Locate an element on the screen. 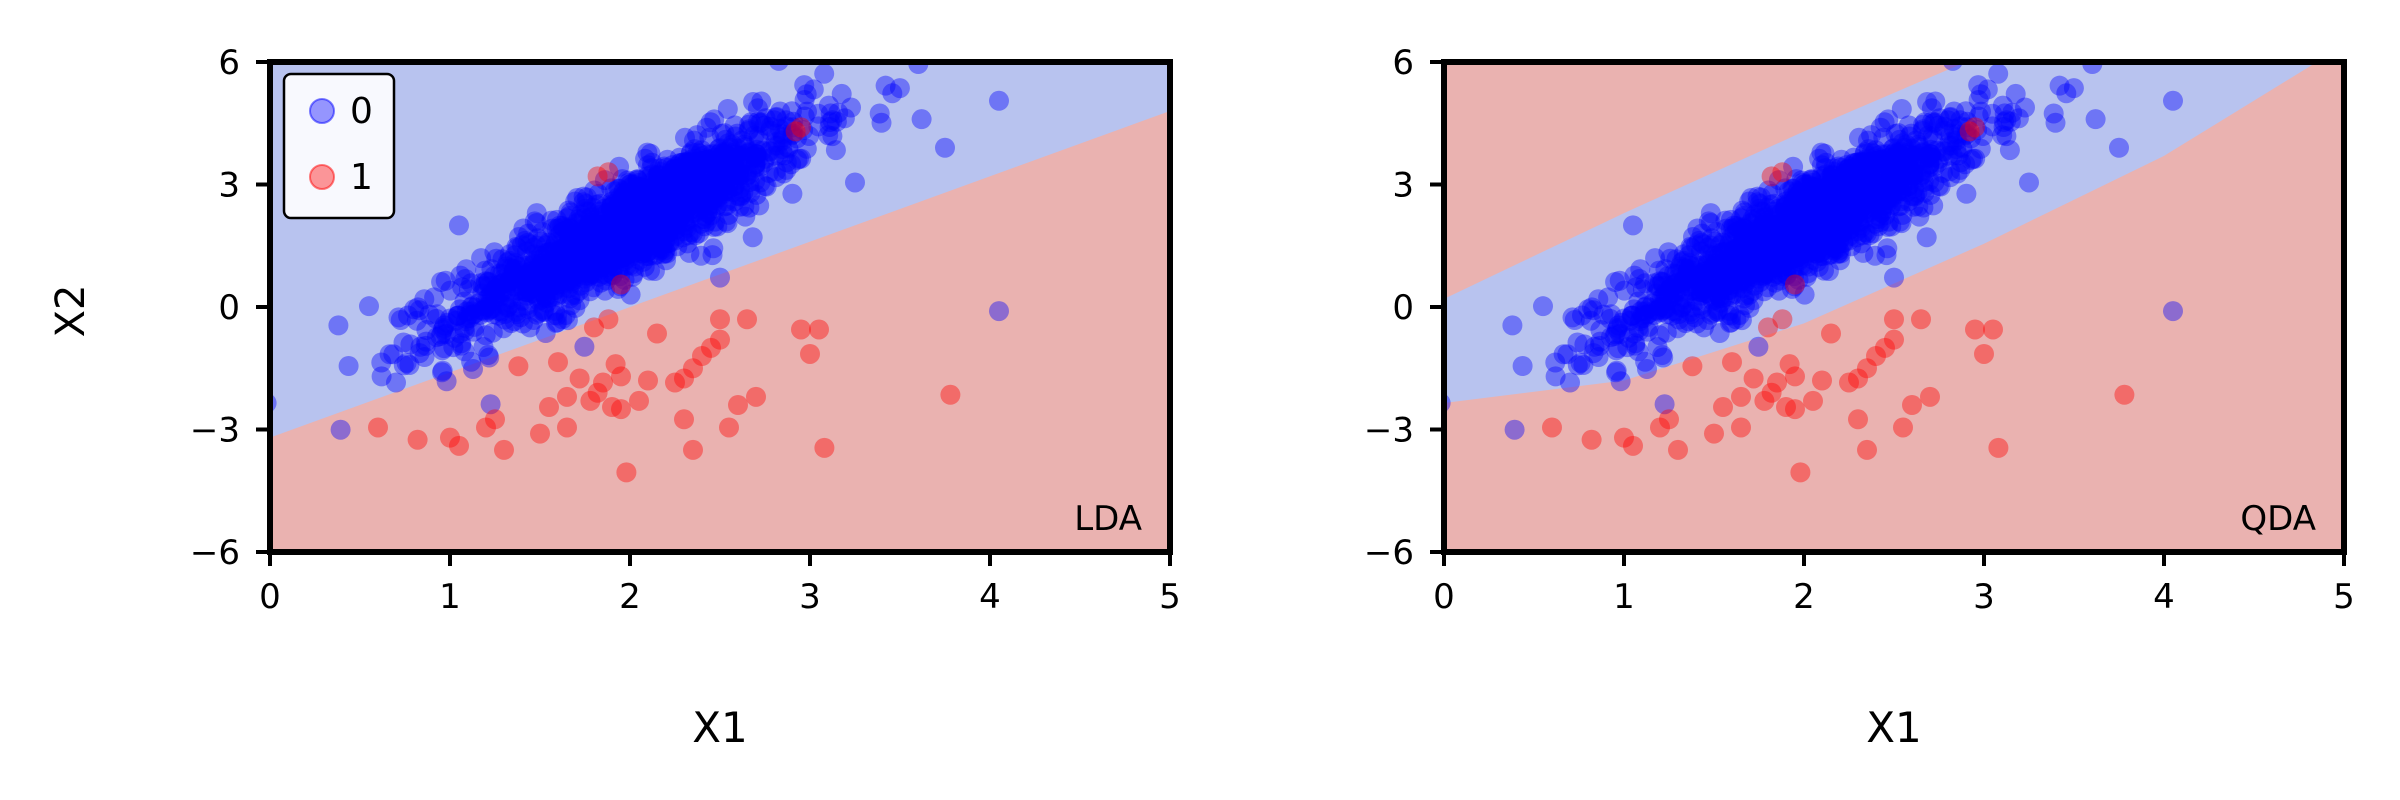 The image size is (2400, 800). legend-box is located at coordinates (339, 146).